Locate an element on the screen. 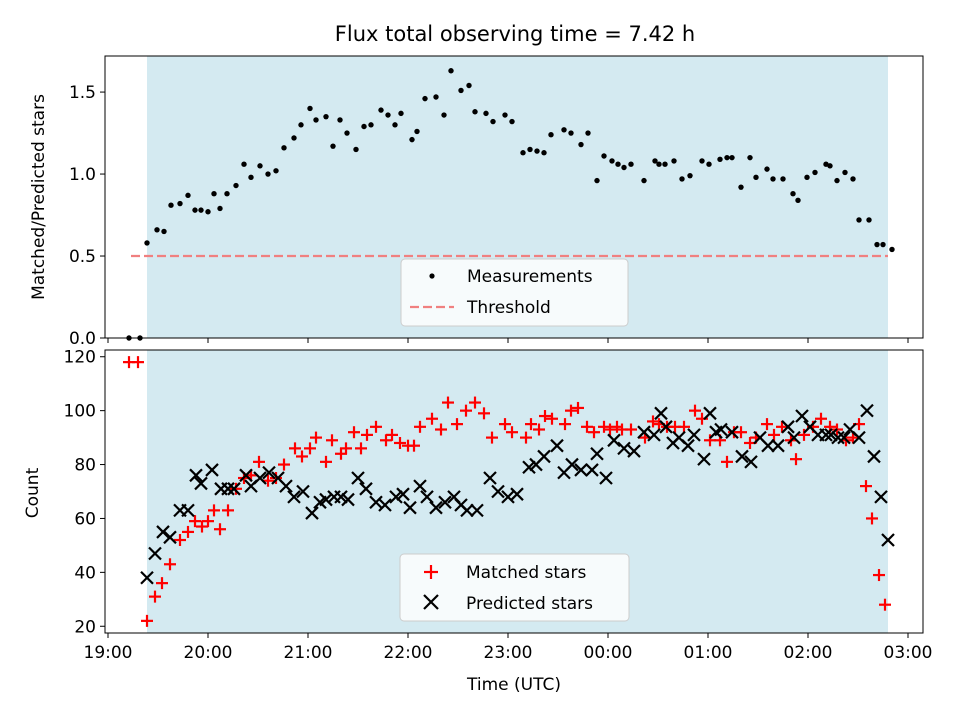 This screenshot has width=960, height=720. legend-marker-predicted is located at coordinates (431, 602).